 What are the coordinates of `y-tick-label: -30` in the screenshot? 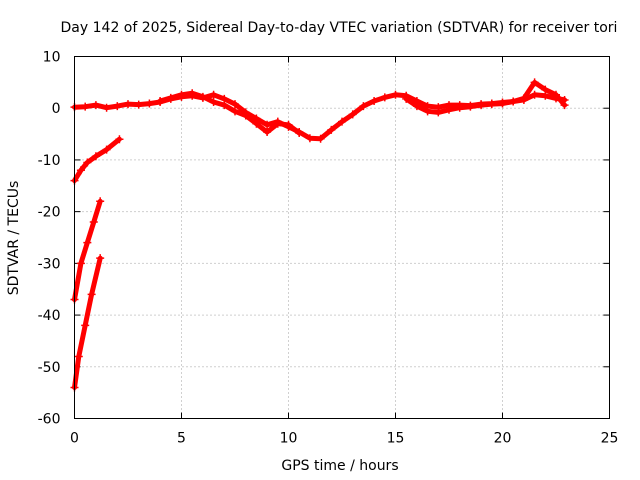 It's located at (49, 264).